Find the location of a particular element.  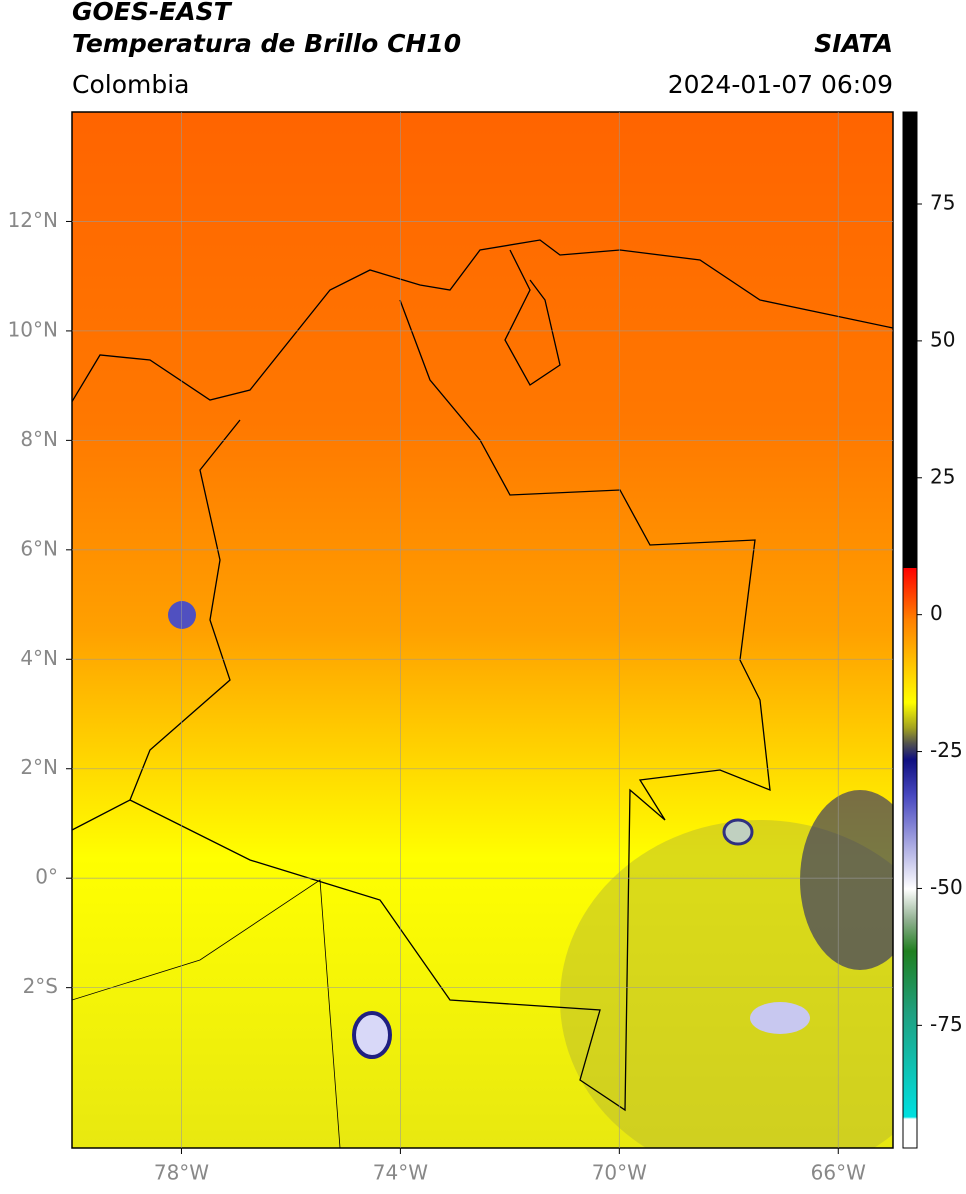

x-tick-label: 66°W is located at coordinates (838, 1173).